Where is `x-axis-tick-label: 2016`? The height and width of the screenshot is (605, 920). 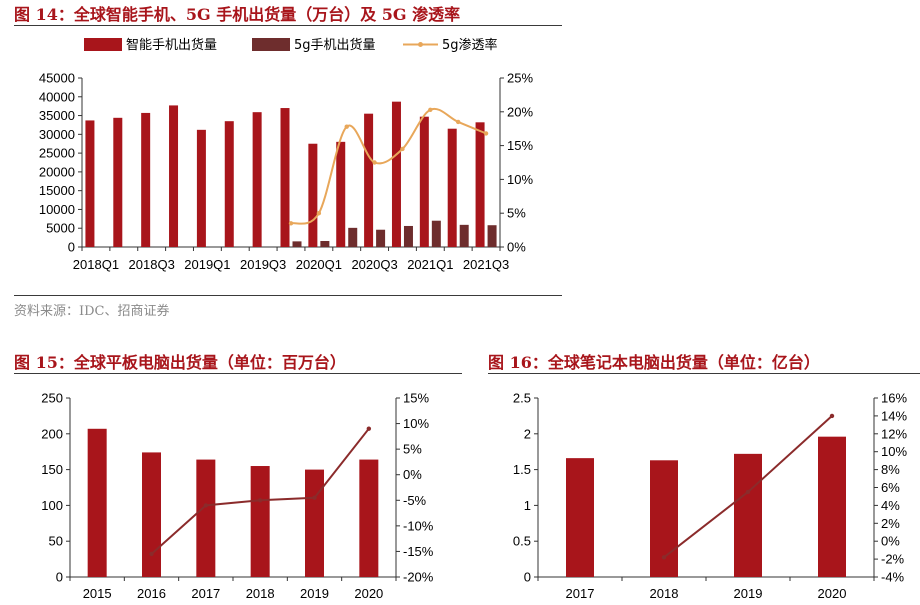 x-axis-tick-label: 2016 is located at coordinates (151, 593).